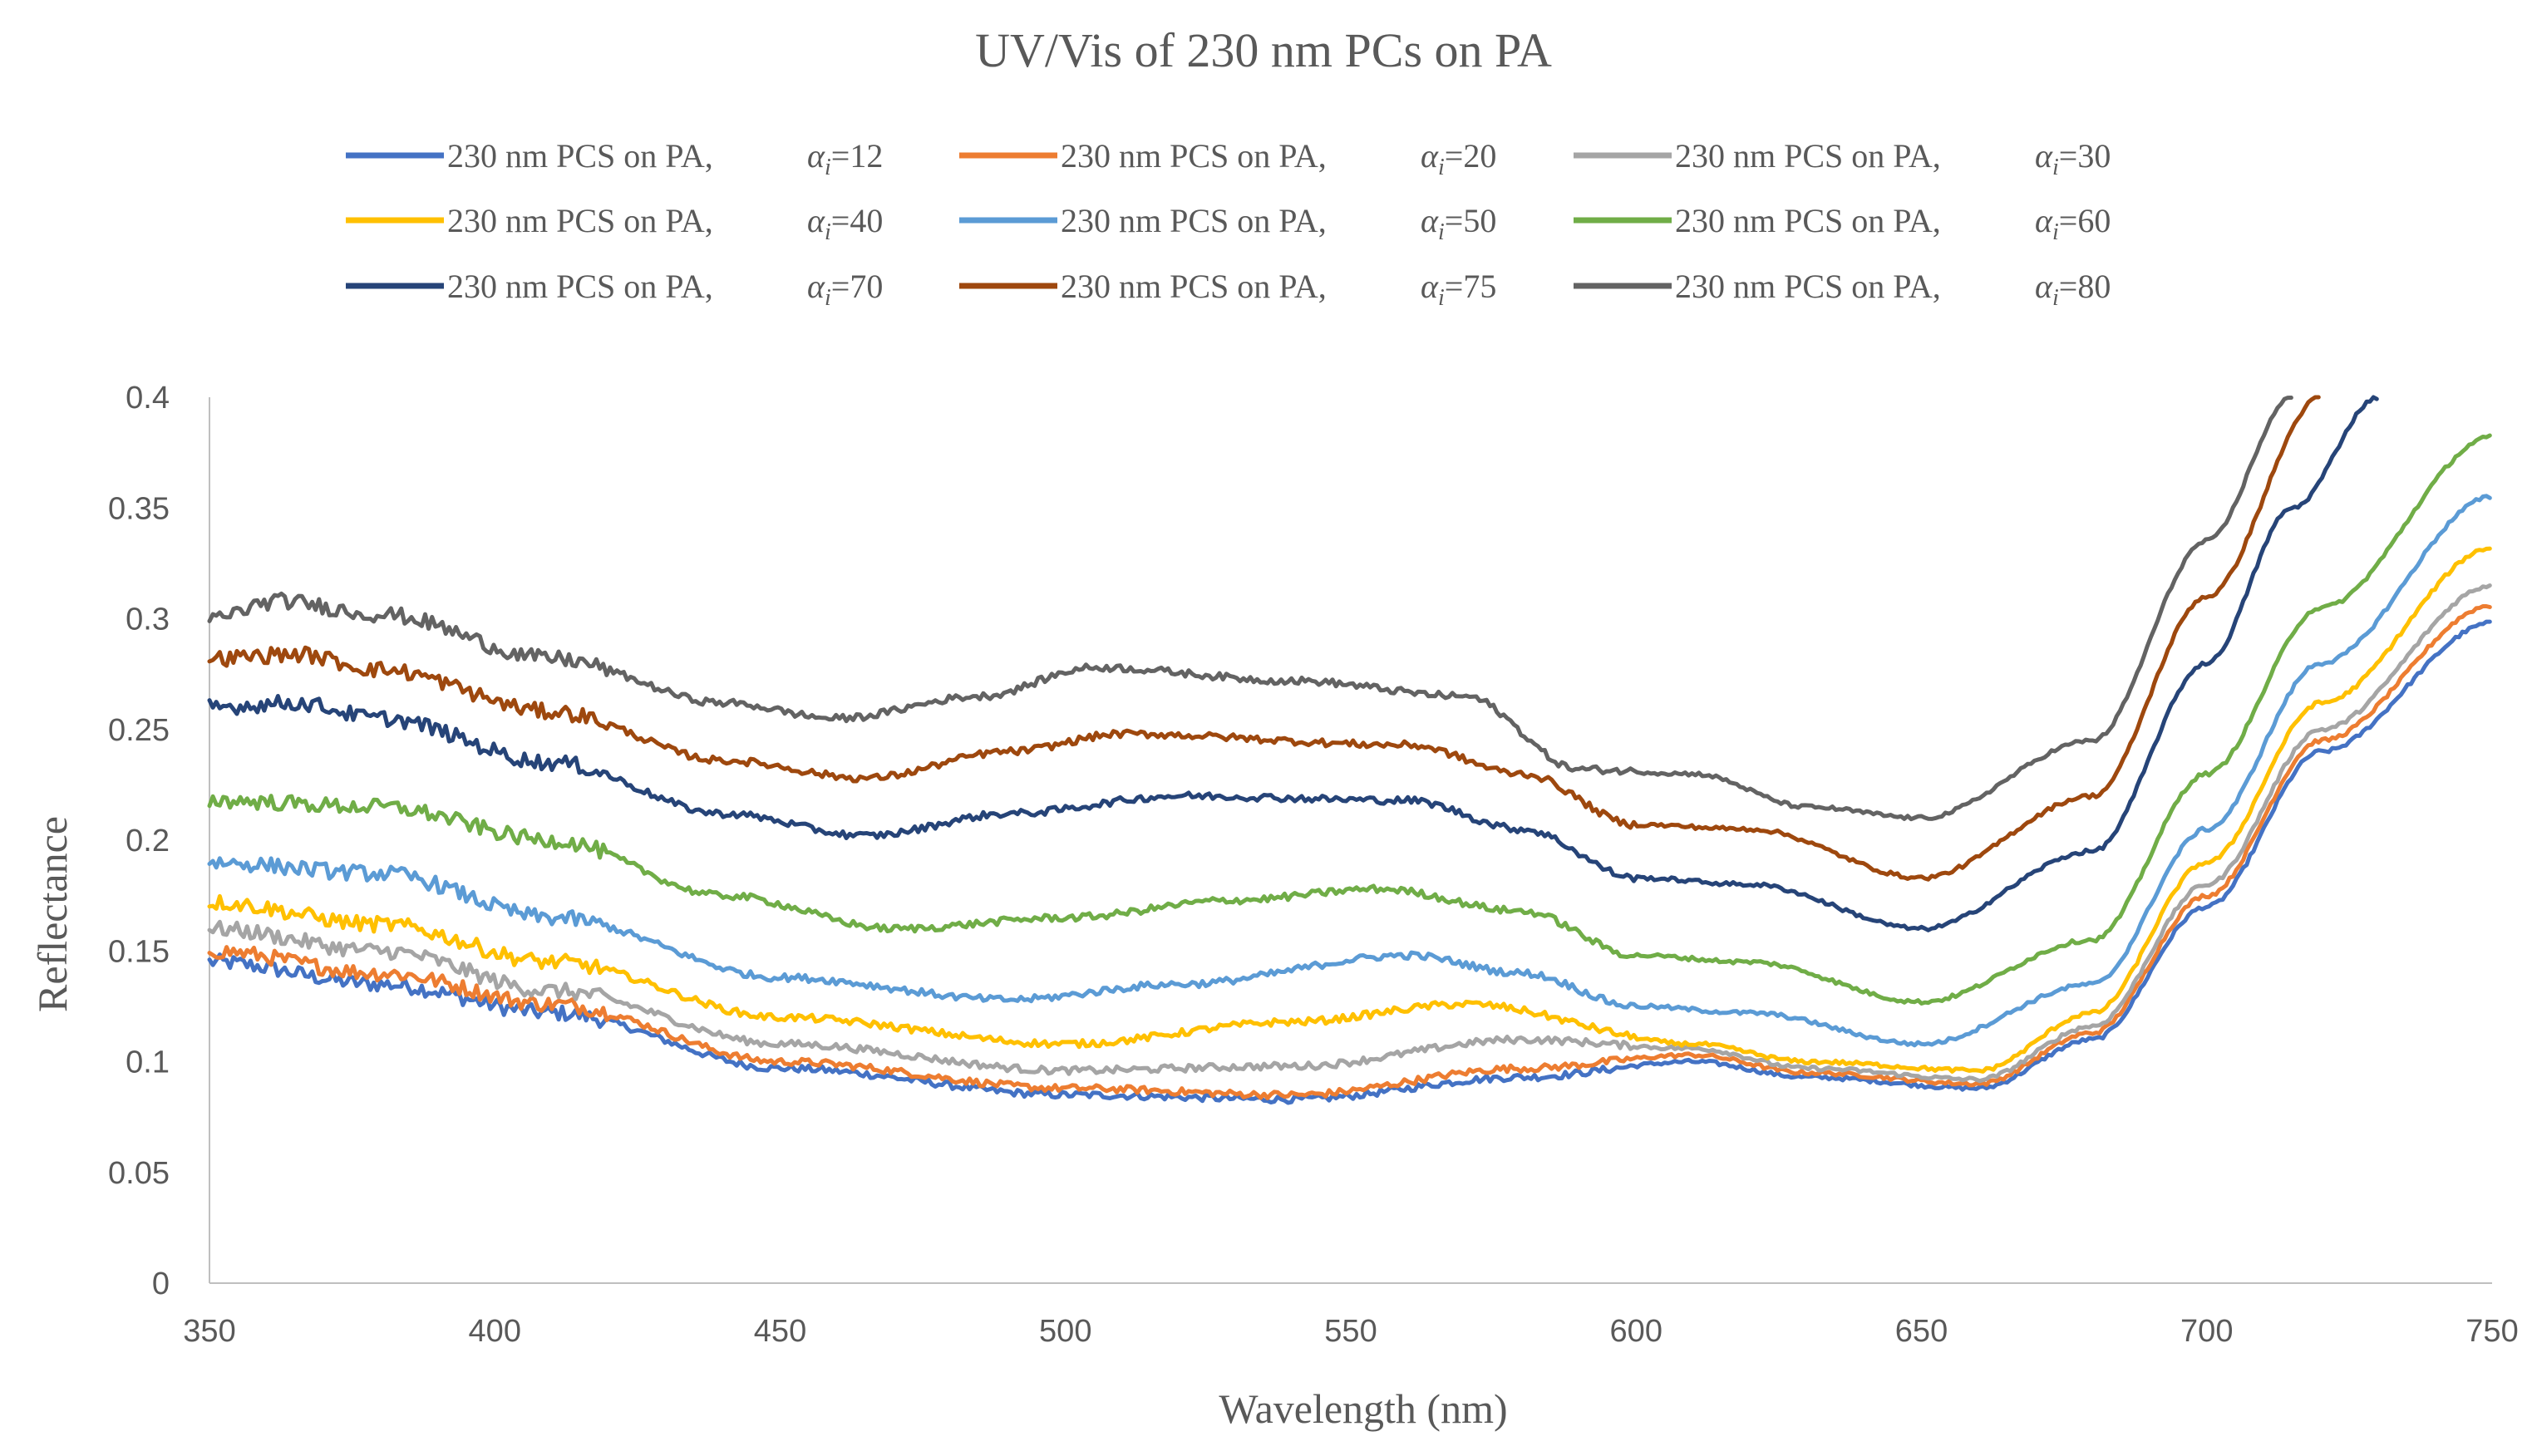 The image size is (2527, 1456). I want to click on legend-item: 230 nm PCS on PA, αi=75, so click(1227, 289).